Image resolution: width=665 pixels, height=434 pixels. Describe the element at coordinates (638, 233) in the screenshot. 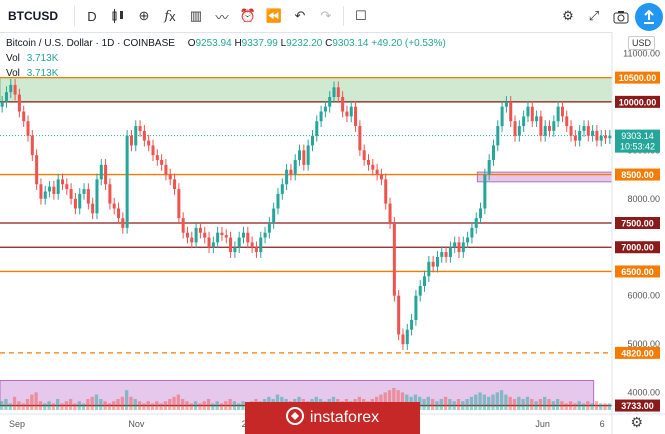

I see `price-axis` at that location.